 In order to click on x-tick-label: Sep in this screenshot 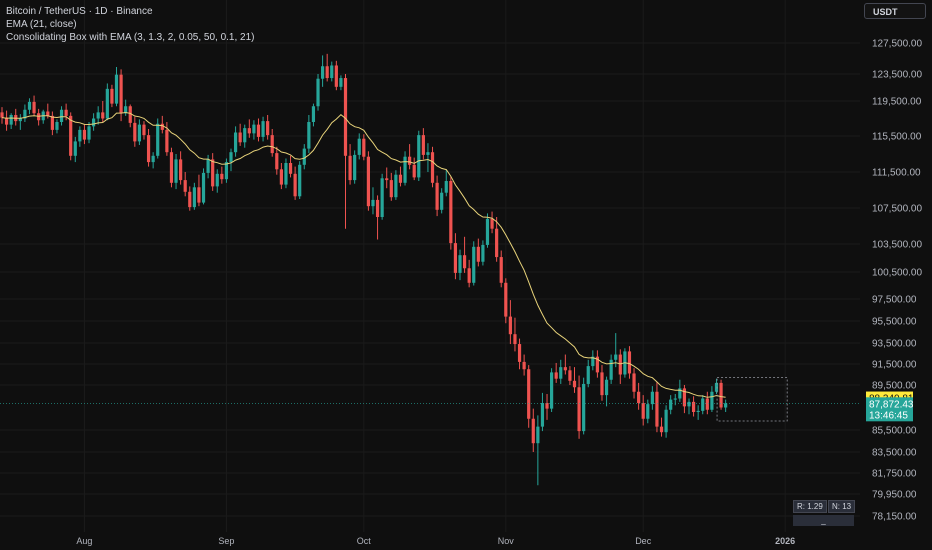, I will do `click(226, 541)`.